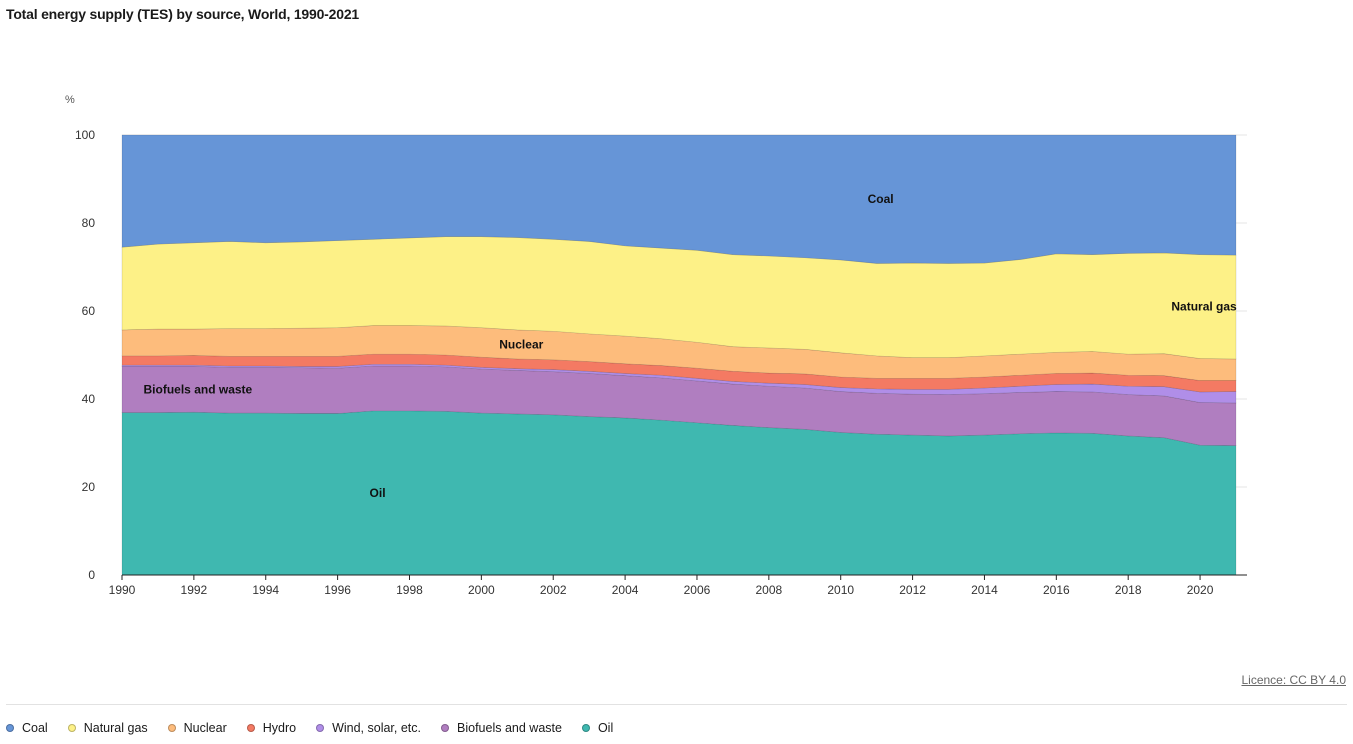 The width and height of the screenshot is (1353, 744). I want to click on x-tick-label-2006: 2006, so click(697, 590).